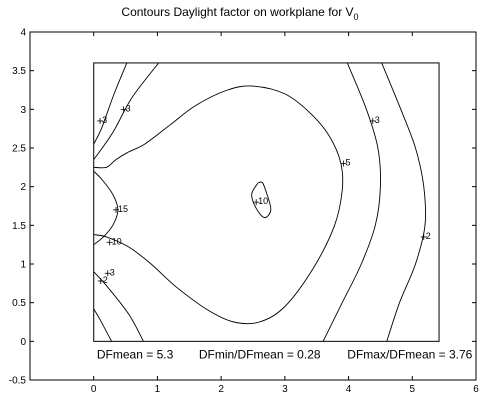 This screenshot has height=401, width=481. Describe the element at coordinates (347, 162) in the screenshot. I see `contour-label: 5` at that location.